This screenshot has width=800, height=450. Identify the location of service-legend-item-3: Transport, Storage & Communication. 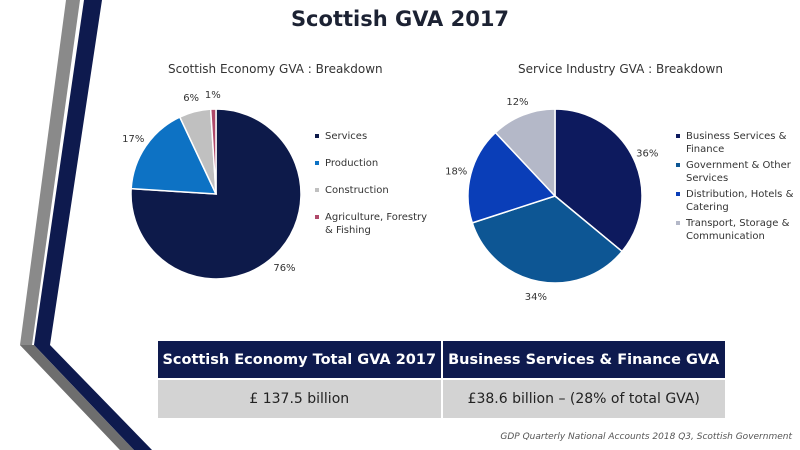
(735, 230).